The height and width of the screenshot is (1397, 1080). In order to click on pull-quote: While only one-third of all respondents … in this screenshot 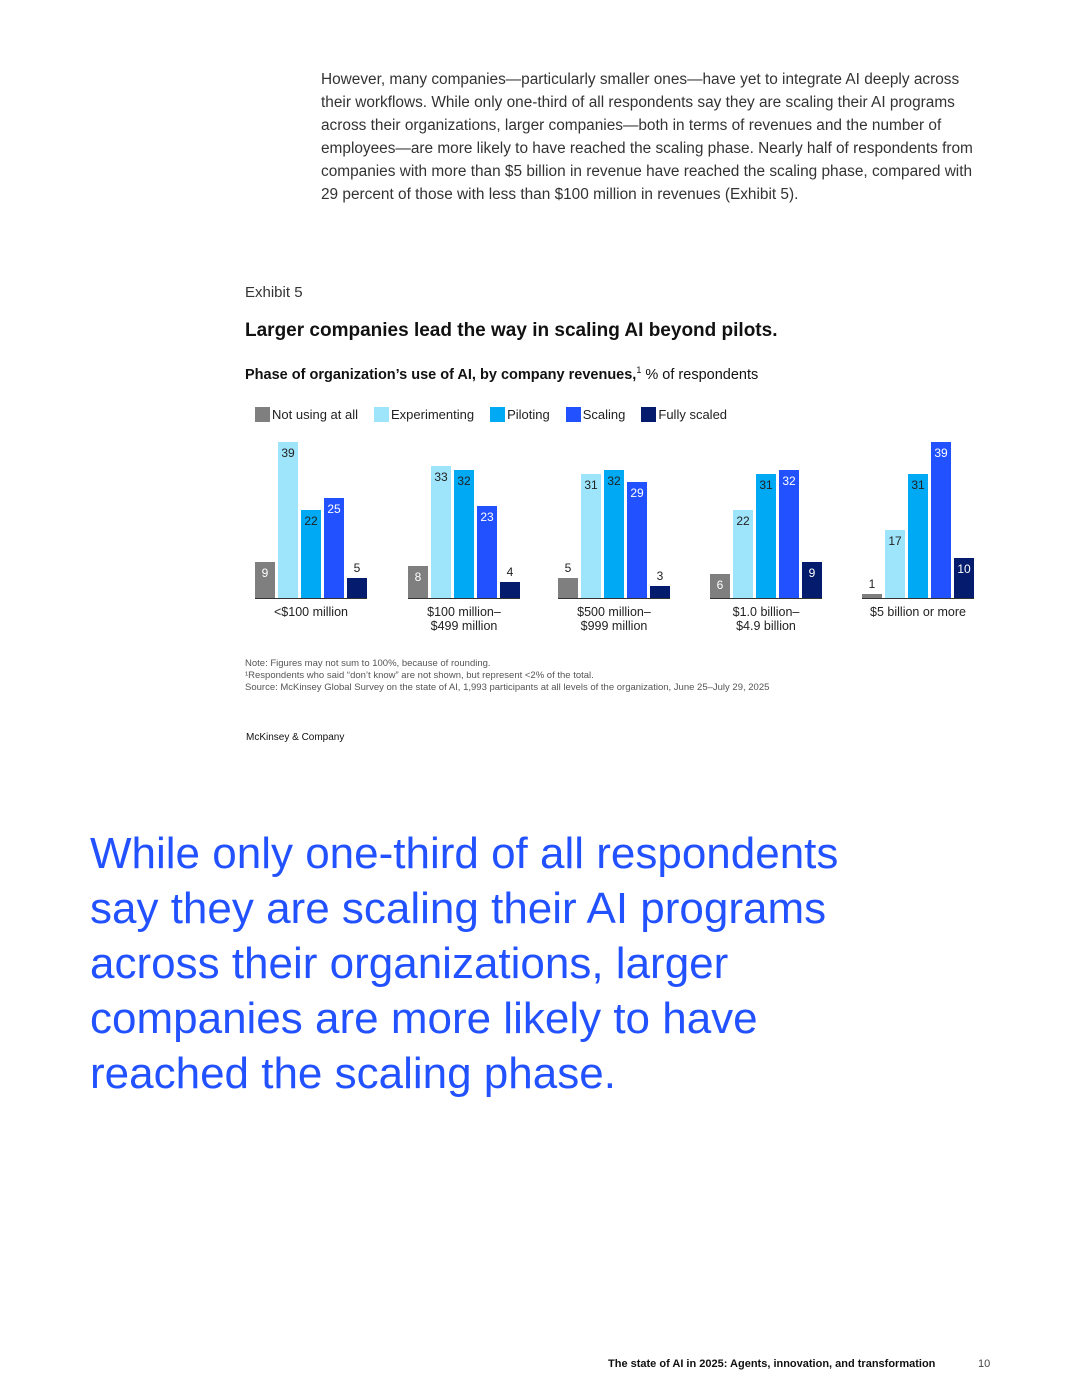, I will do `click(464, 963)`.